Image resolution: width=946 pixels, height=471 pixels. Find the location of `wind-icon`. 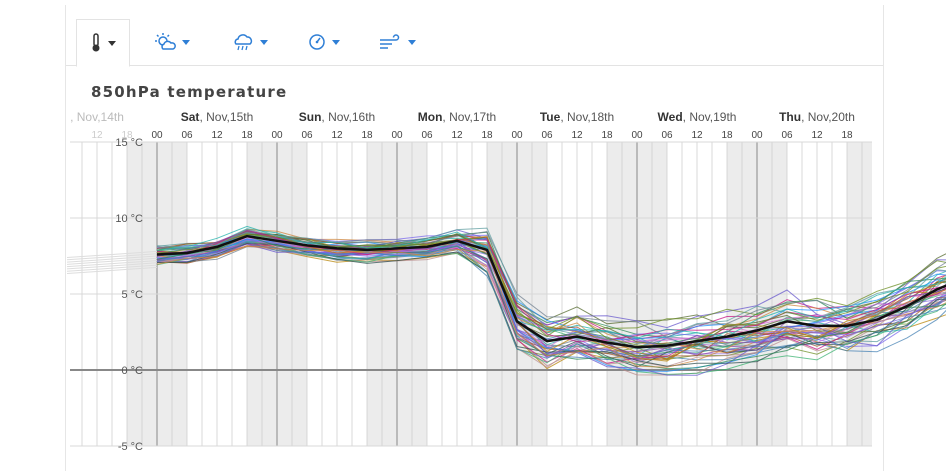

wind-icon is located at coordinates (390, 41).